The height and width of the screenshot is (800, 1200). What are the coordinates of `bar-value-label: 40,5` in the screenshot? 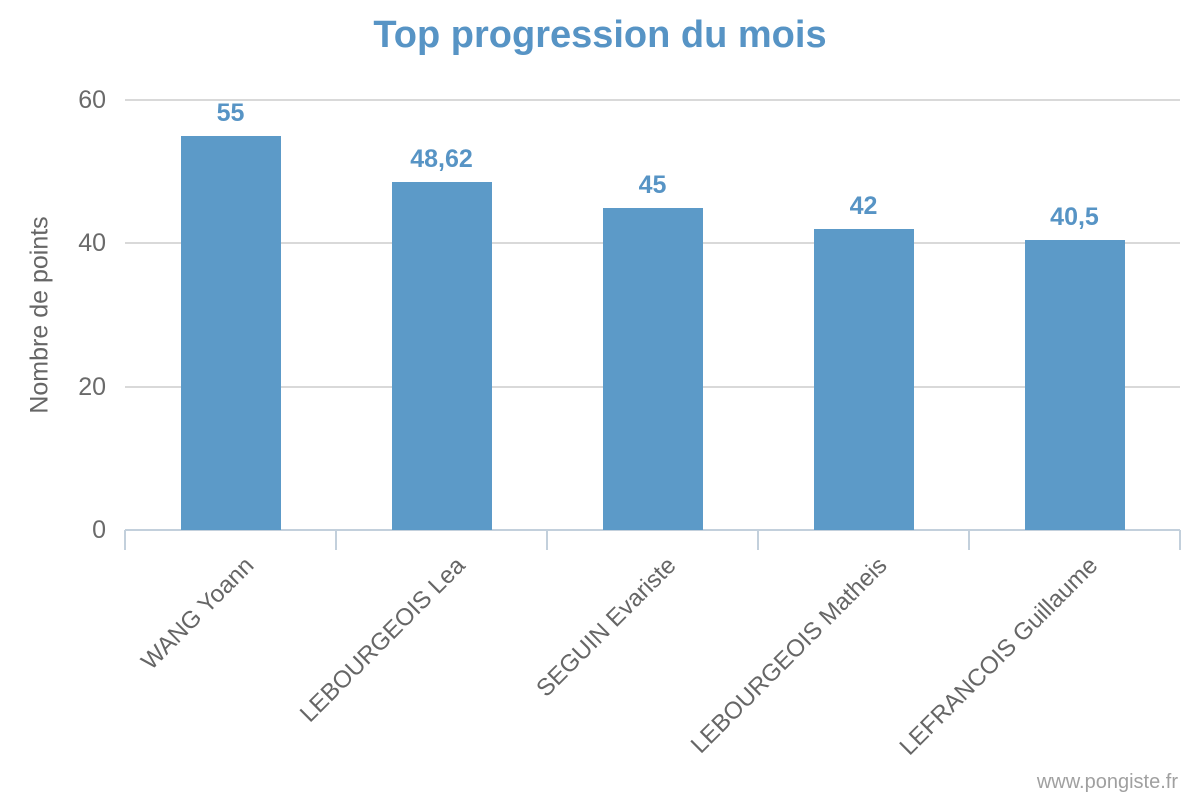 It's located at (1074, 216).